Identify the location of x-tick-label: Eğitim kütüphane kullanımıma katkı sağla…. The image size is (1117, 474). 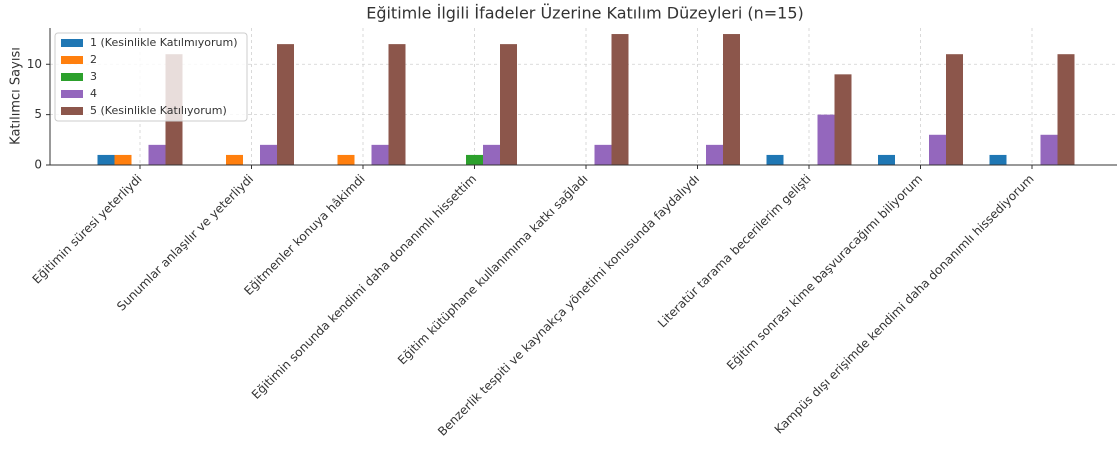
(493, 270).